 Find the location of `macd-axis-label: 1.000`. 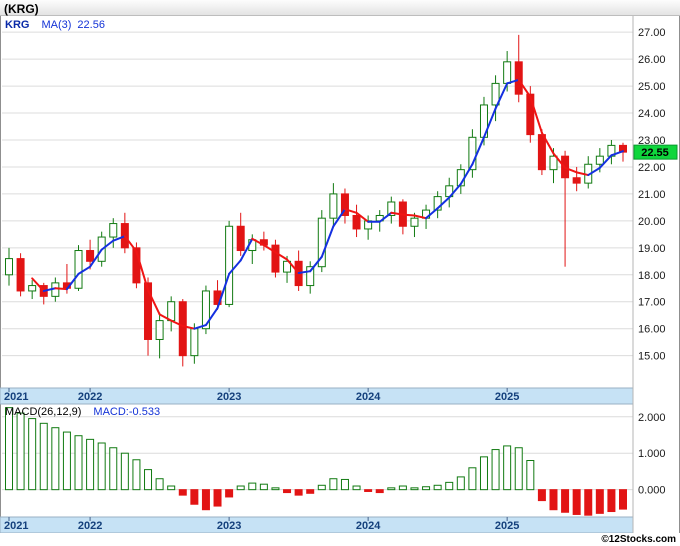

macd-axis-label: 1.000 is located at coordinates (652, 454).